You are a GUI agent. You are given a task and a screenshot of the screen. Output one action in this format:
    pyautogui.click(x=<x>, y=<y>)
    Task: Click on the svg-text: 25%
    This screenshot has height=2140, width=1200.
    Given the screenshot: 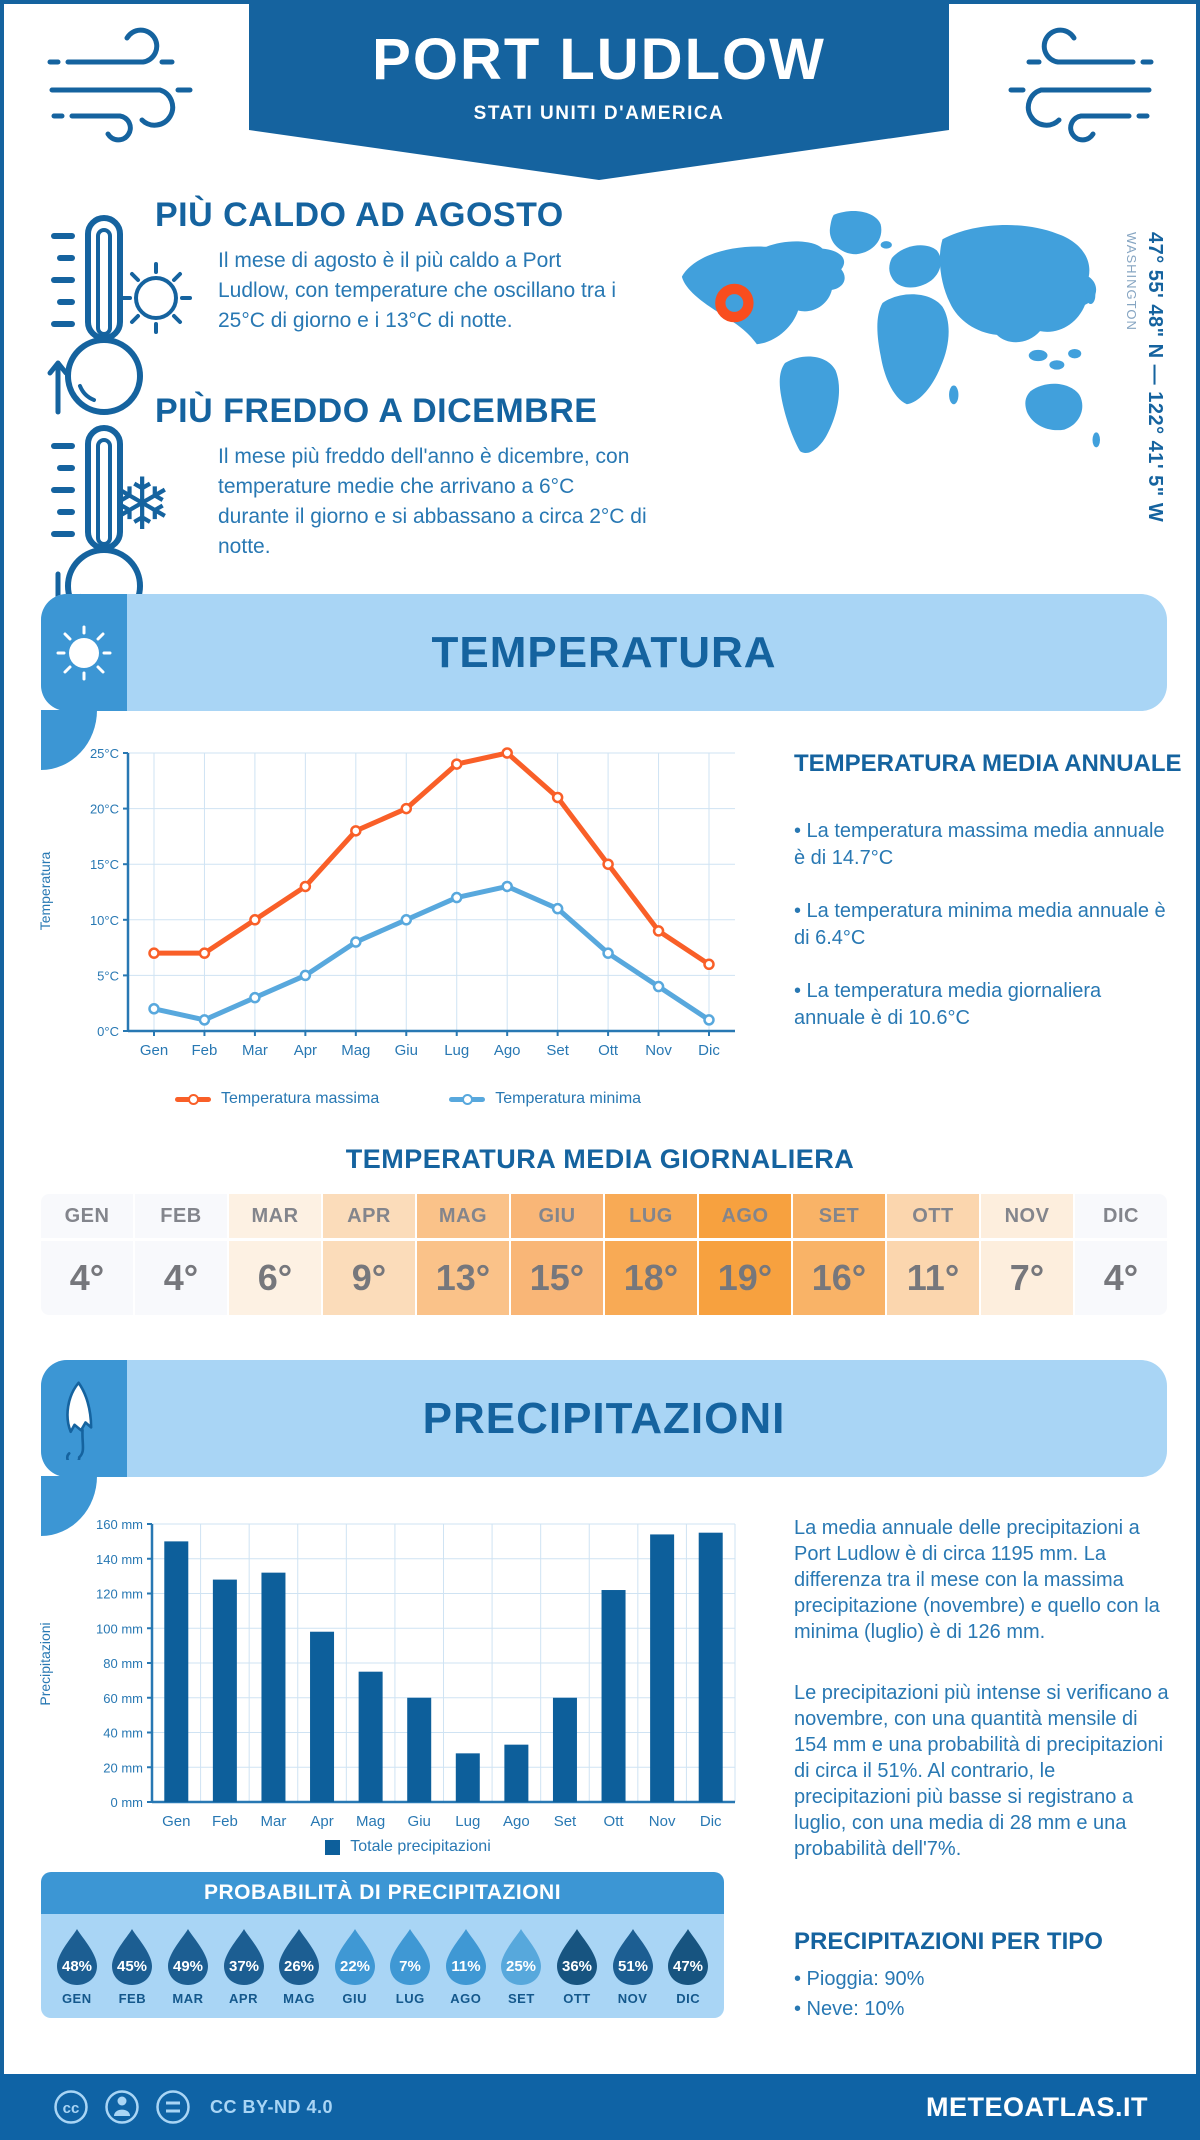 What is the action you would take?
    pyautogui.click(x=521, y=1966)
    